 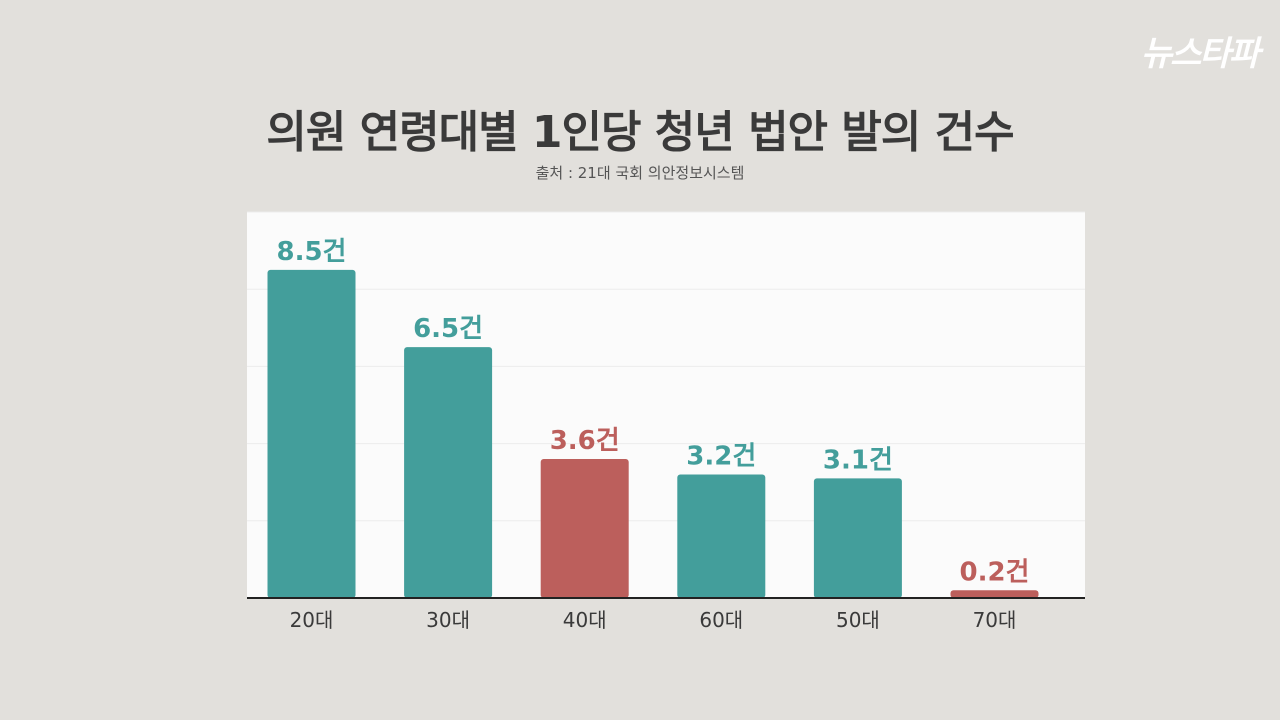 I want to click on data-label: 3.6건, so click(x=585, y=441).